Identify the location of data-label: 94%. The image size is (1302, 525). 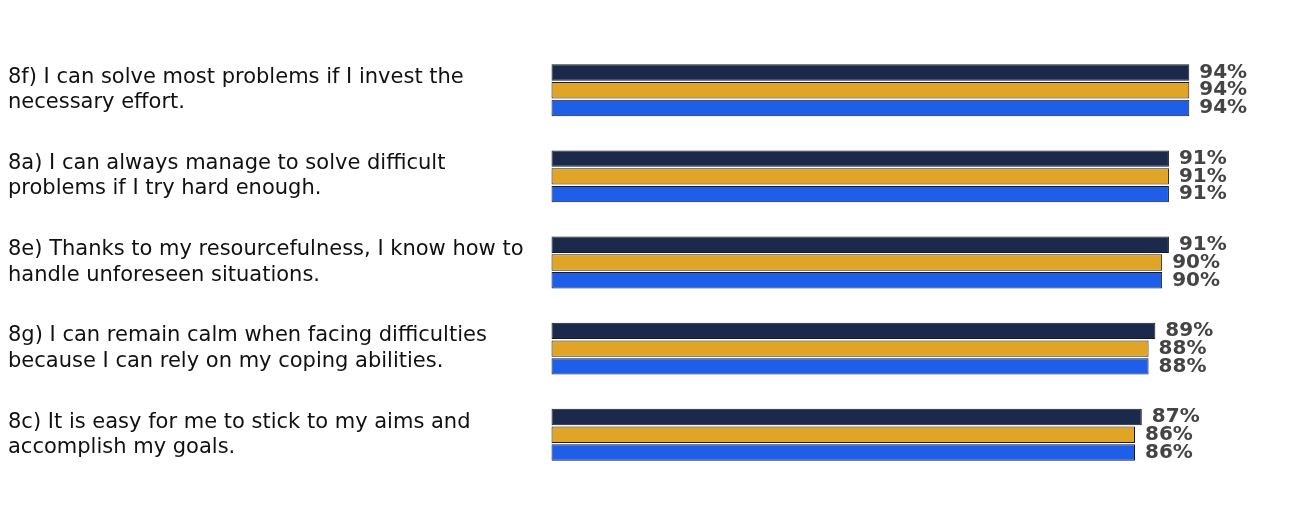
(1223, 106).